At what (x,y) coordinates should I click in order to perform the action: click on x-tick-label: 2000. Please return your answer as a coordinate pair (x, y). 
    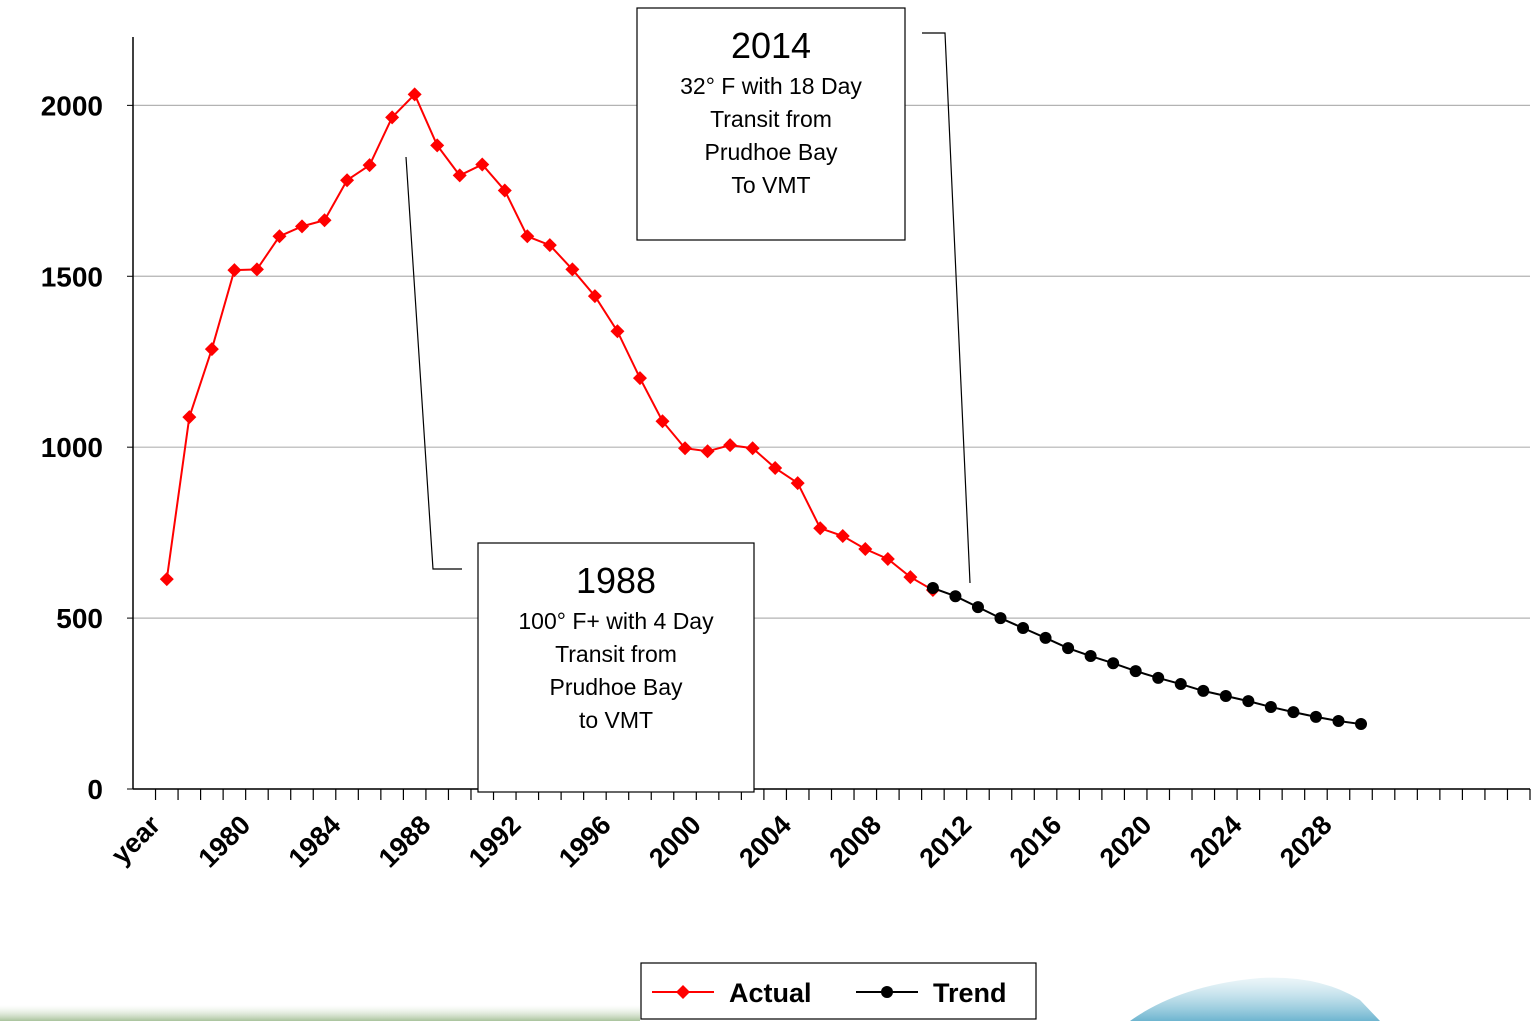
    Looking at the image, I should click on (675, 842).